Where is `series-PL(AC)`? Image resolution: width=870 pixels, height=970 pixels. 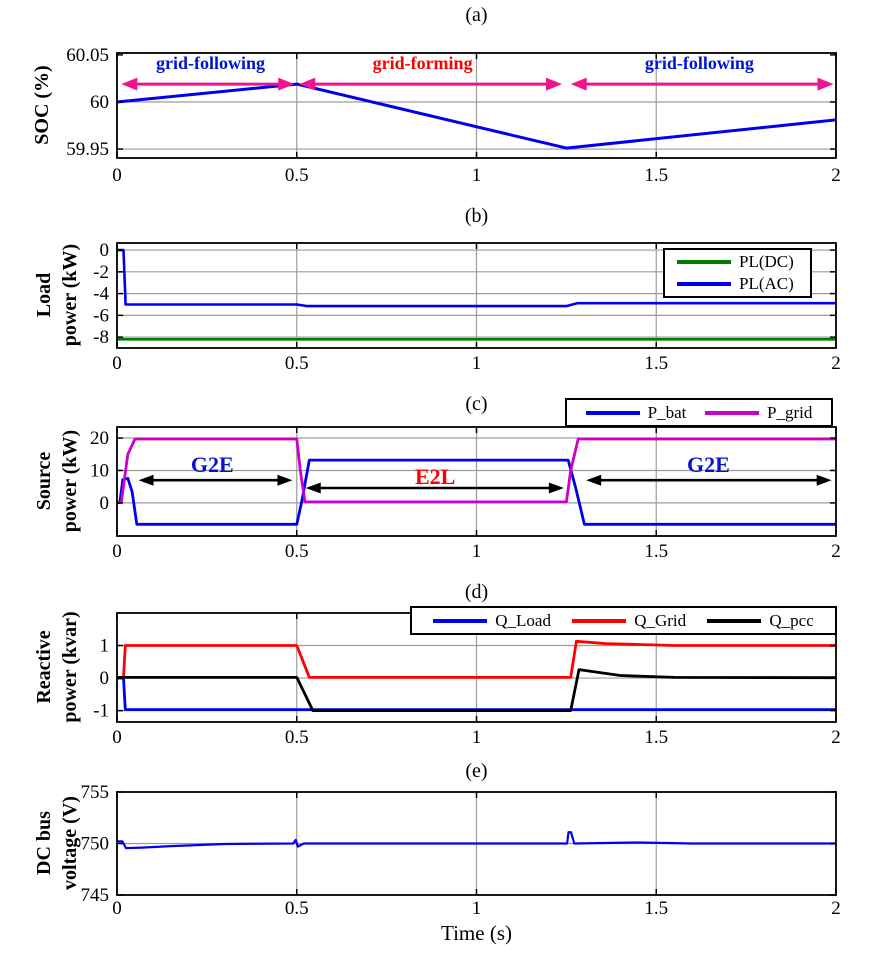 series-PL(AC) is located at coordinates (476, 278).